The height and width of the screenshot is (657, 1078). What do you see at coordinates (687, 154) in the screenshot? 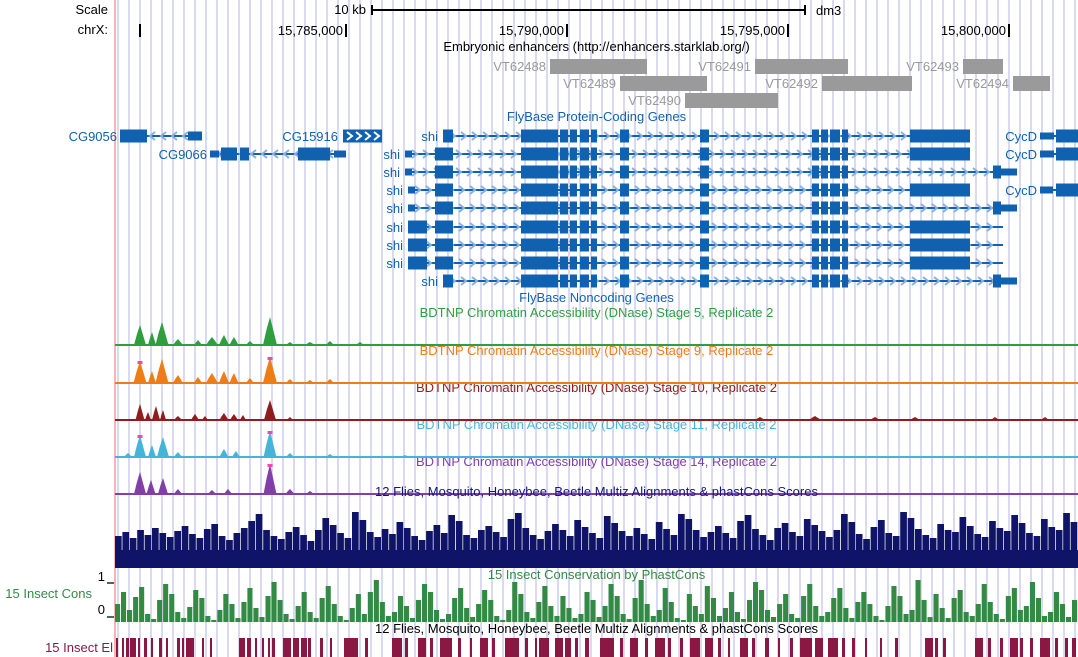
I see `gene-intron-line` at bounding box center [687, 154].